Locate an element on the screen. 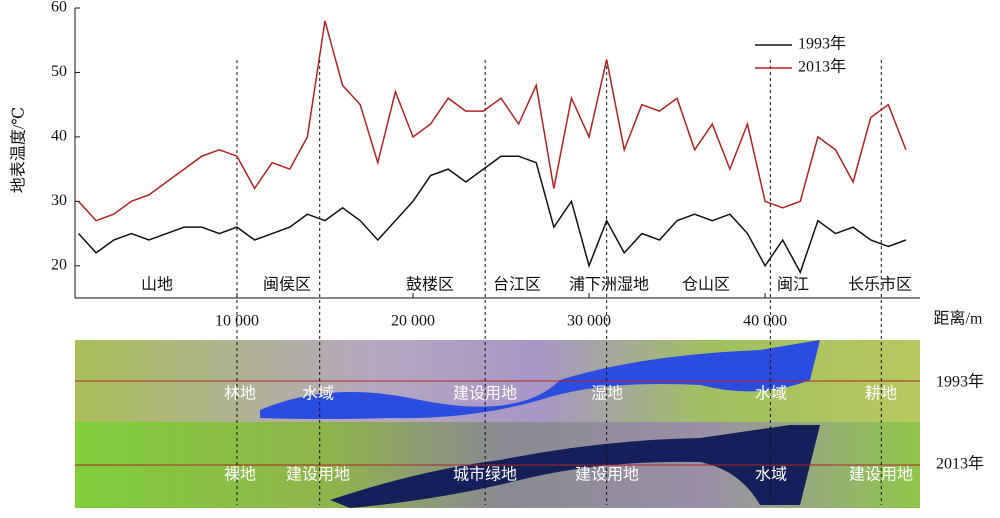 The width and height of the screenshot is (1000, 518). legend-label: 1993年 is located at coordinates (822, 44).